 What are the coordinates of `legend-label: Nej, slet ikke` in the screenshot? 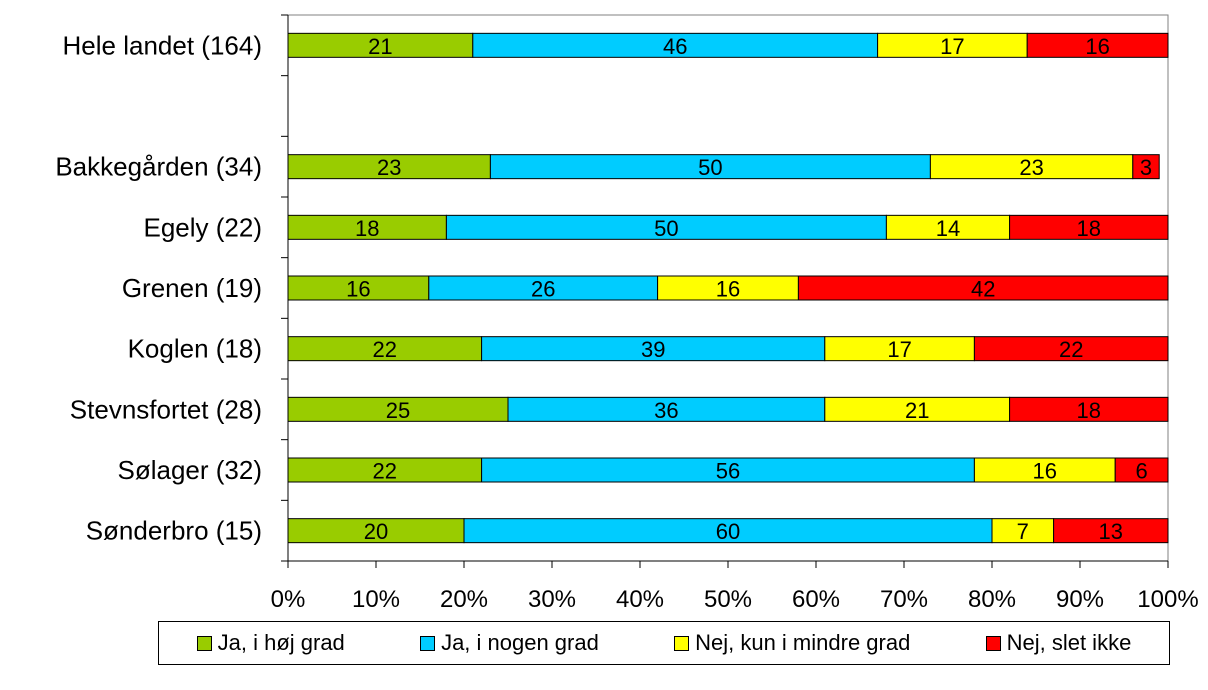 It's located at (1069, 642).